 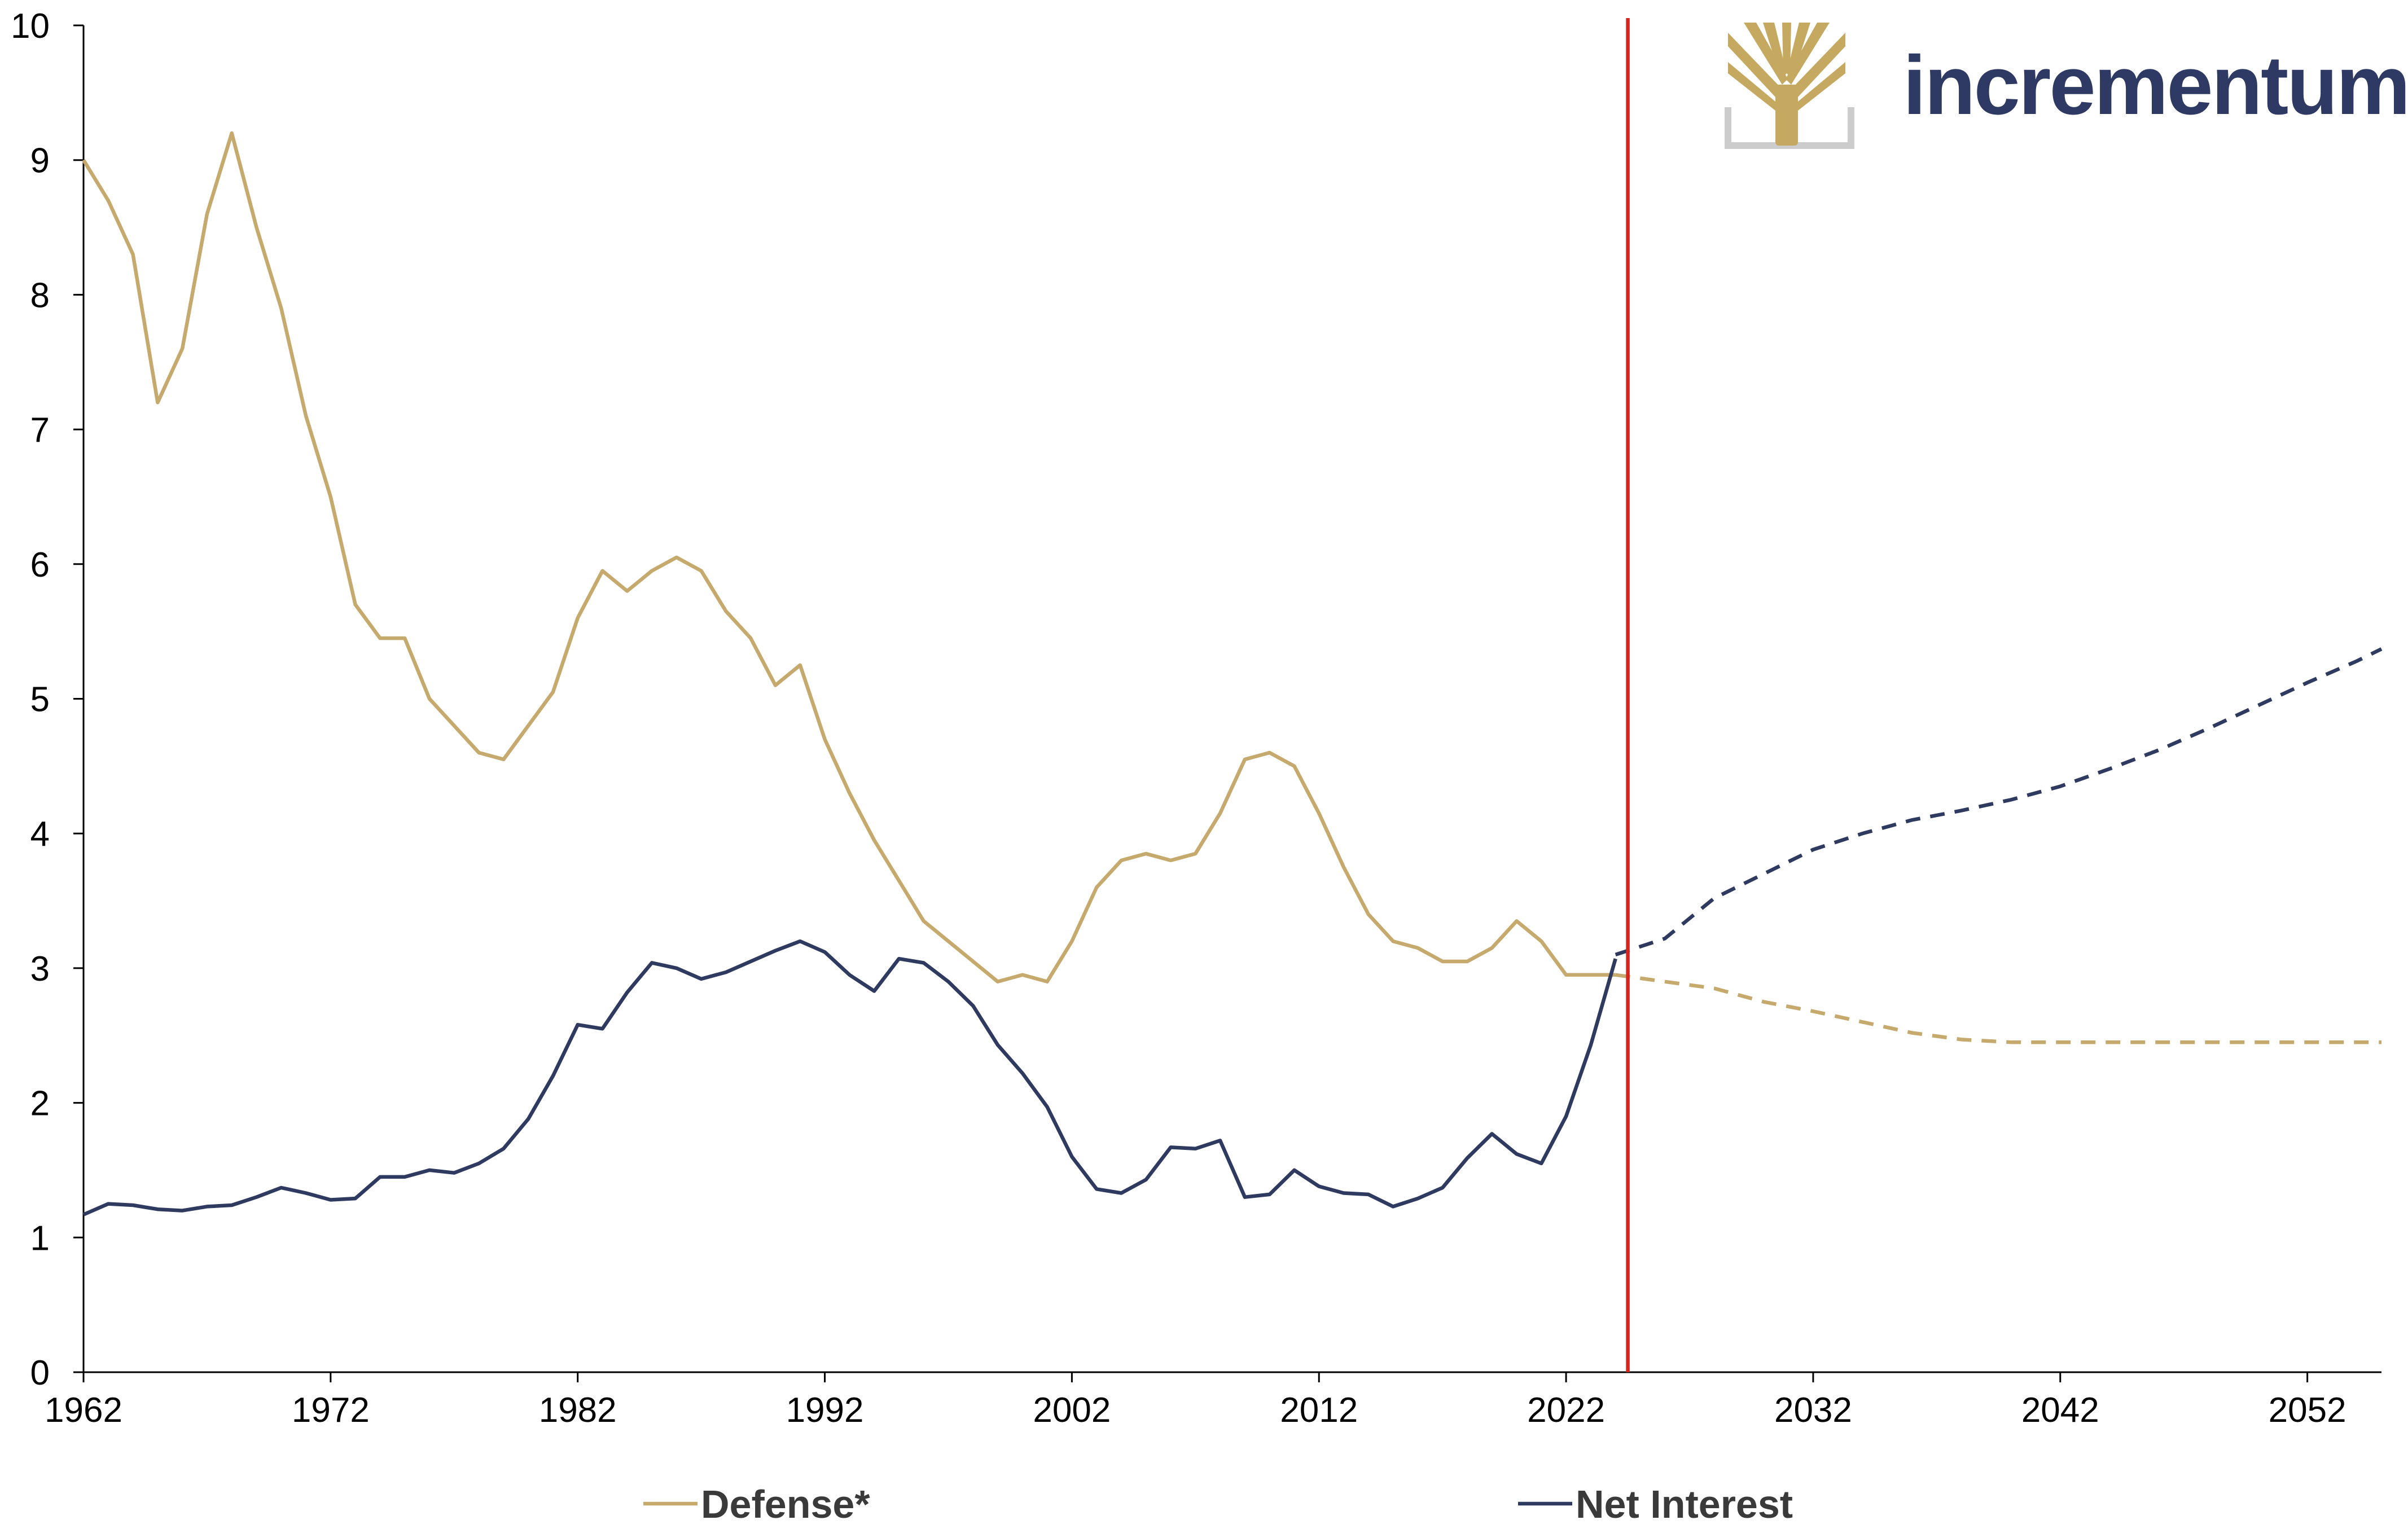 What do you see at coordinates (2060, 1410) in the screenshot?
I see `x-tick-label: 2042` at bounding box center [2060, 1410].